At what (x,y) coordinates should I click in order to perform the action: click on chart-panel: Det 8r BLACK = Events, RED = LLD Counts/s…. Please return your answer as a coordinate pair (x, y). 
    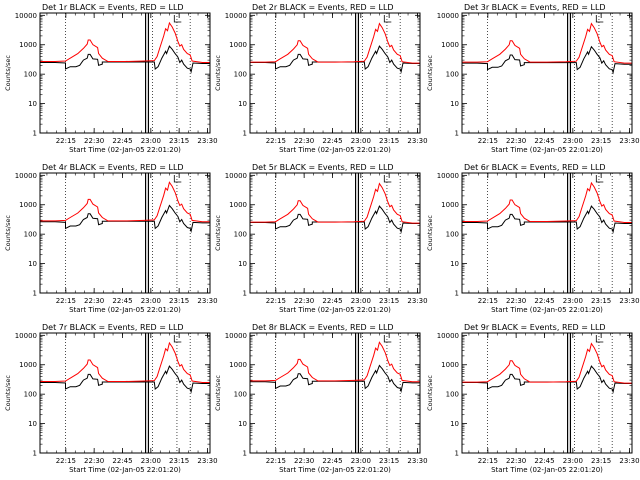
    Looking at the image, I should click on (321, 398).